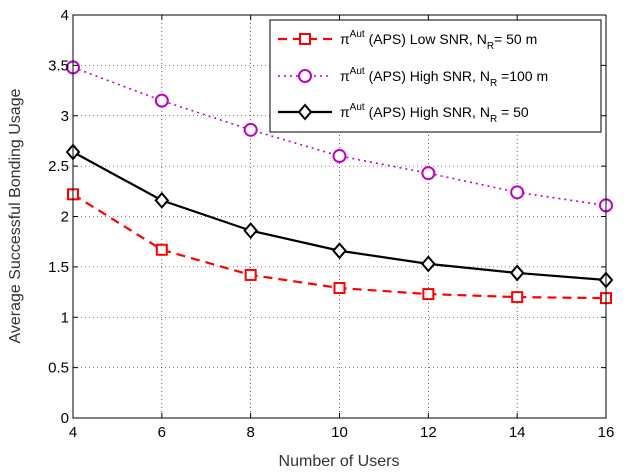  Describe the element at coordinates (58, 166) in the screenshot. I see `y-tick-label: 2.5` at that location.